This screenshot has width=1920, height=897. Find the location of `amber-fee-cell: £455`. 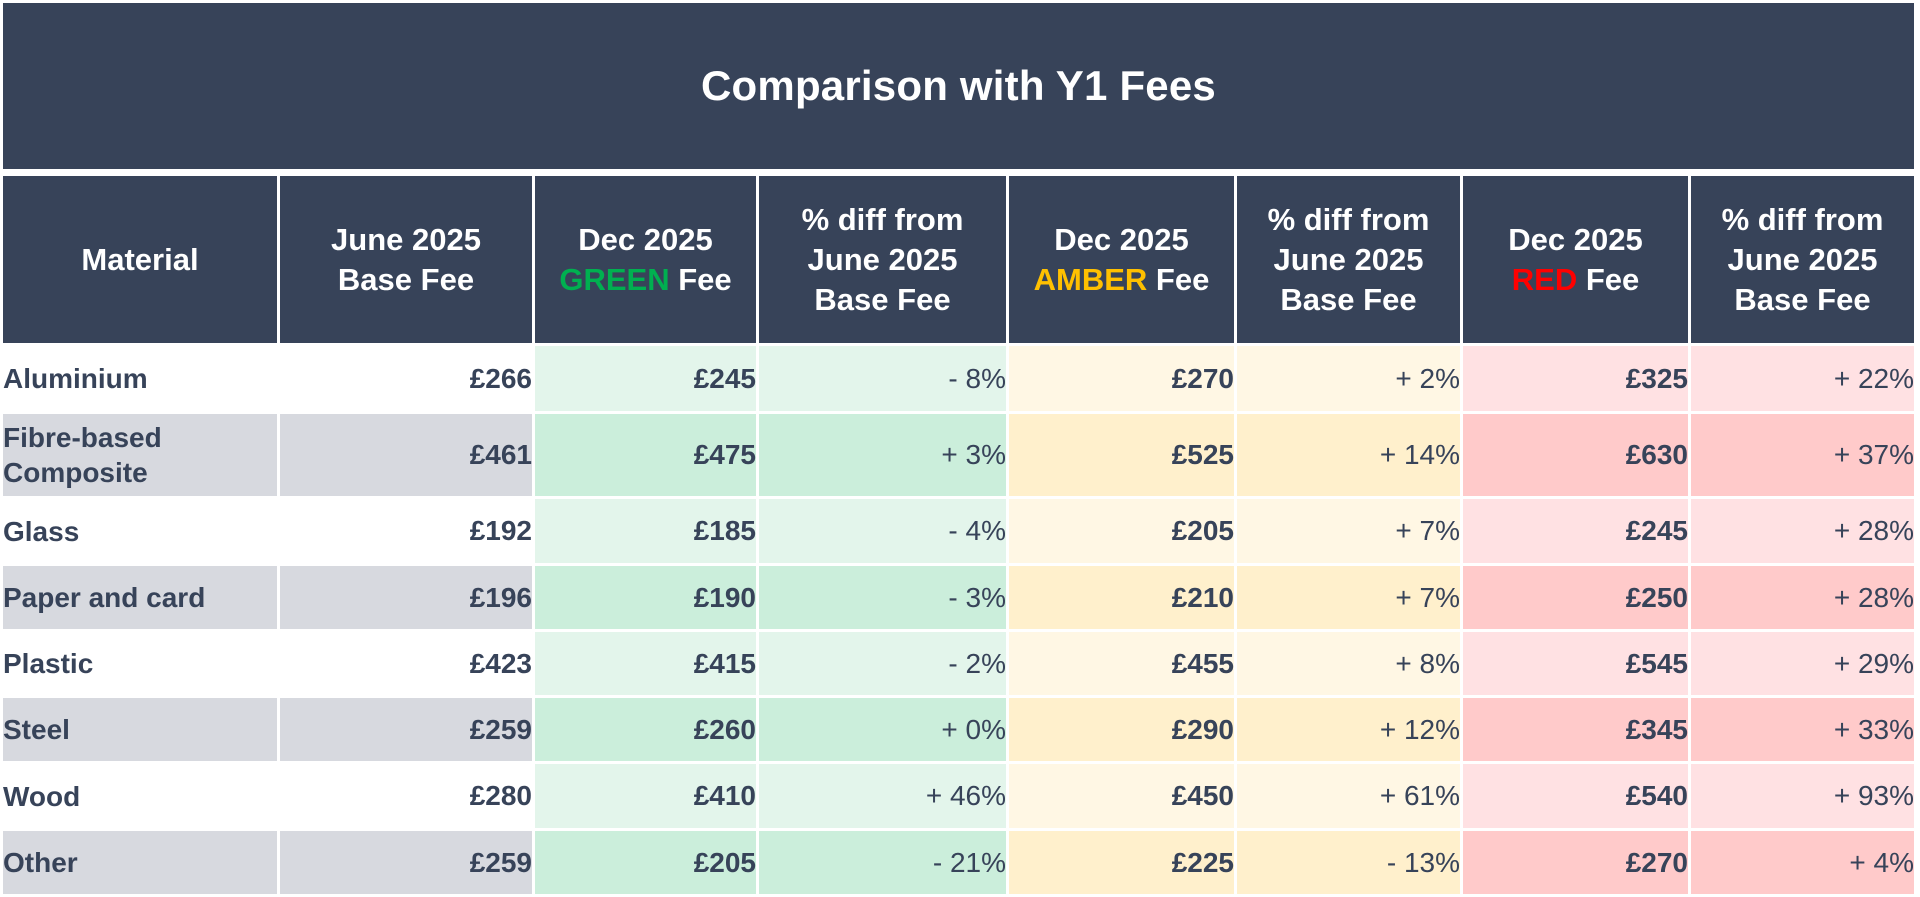

amber-fee-cell: £455 is located at coordinates (1121, 663).